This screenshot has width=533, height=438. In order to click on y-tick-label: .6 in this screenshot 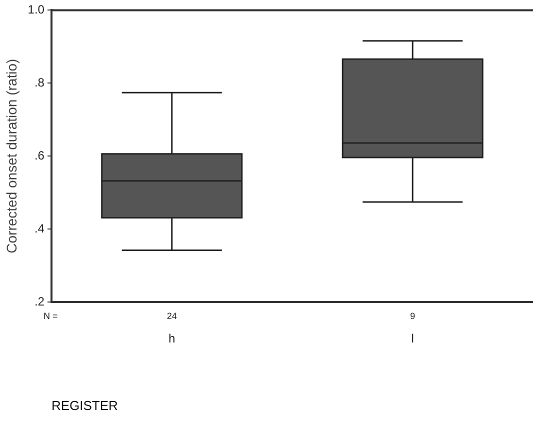, I will do `click(39, 155)`.